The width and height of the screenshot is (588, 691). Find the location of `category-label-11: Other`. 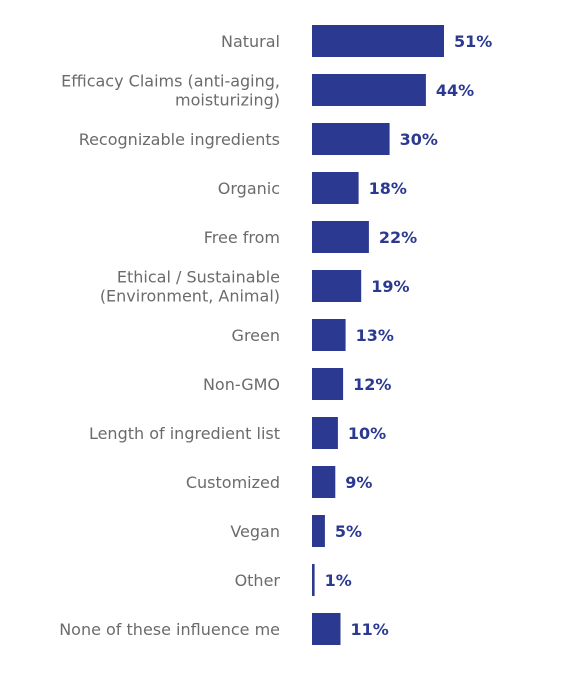

category-label-11: Other is located at coordinates (258, 580).